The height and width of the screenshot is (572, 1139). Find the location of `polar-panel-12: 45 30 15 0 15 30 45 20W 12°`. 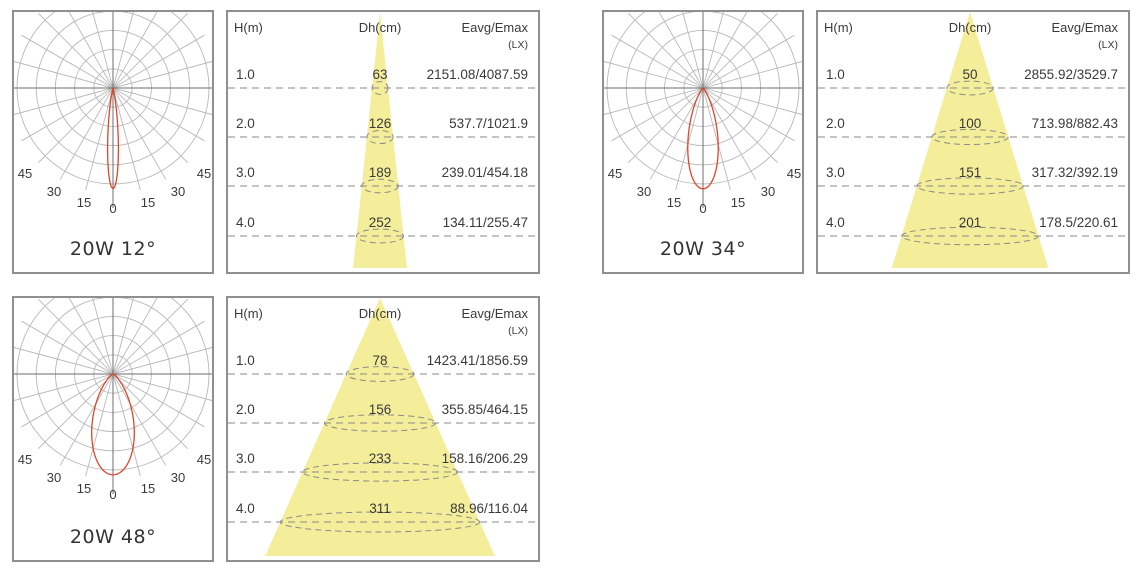

polar-panel-12: 45 30 15 0 15 30 45 20W 12° is located at coordinates (113, 142).